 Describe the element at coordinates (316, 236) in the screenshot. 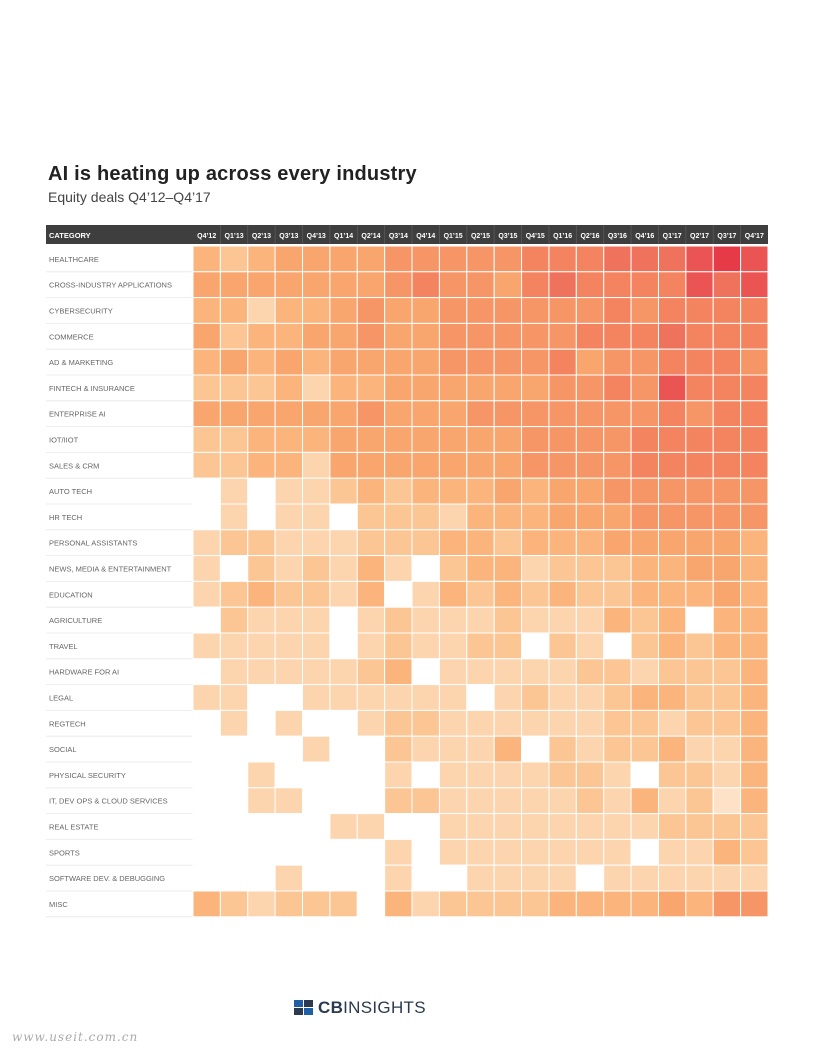

I see `column-label: Q4’13` at that location.